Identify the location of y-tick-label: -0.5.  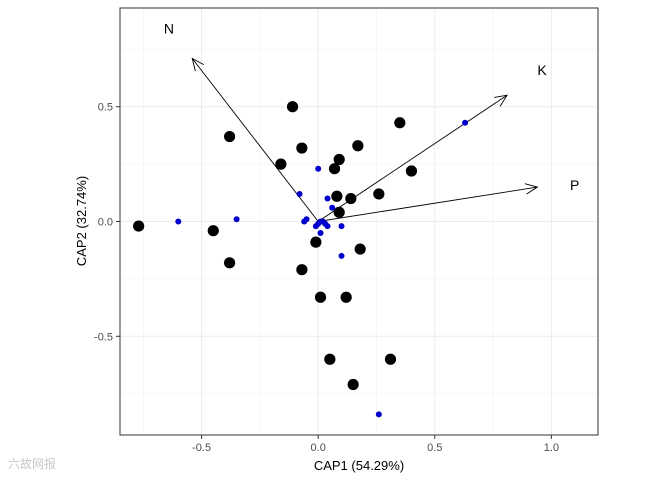
(103, 337).